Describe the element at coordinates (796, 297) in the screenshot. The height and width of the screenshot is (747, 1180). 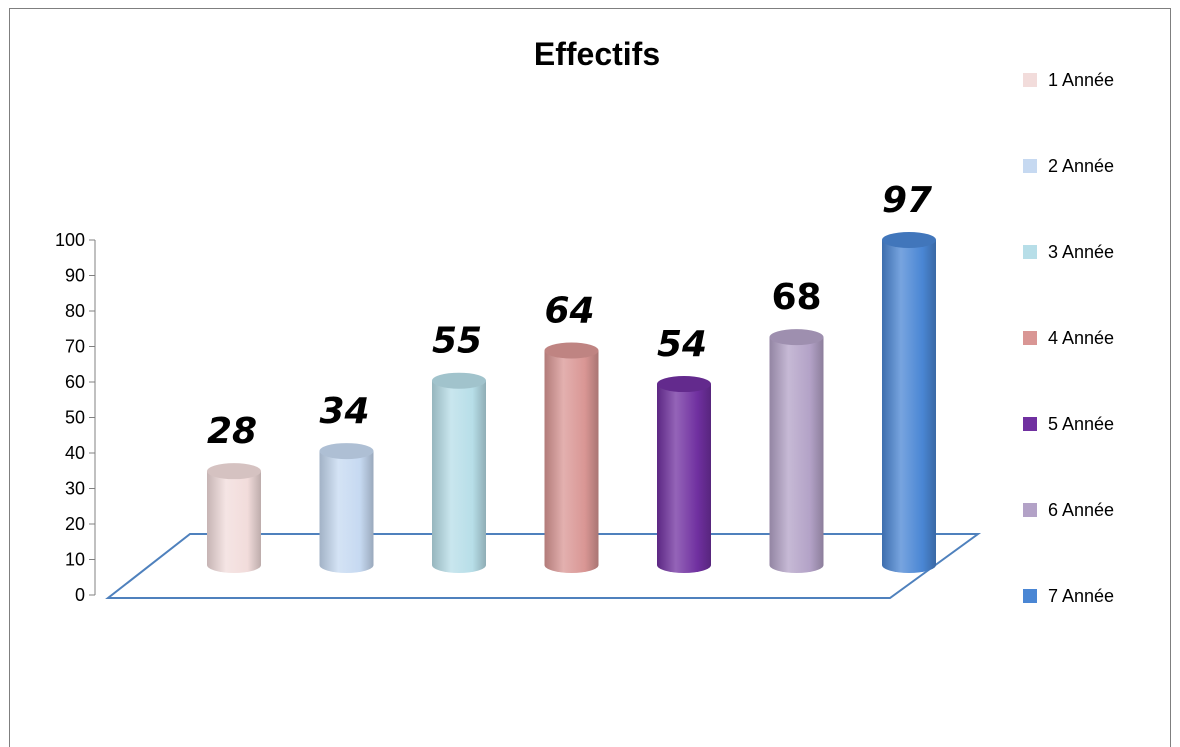
I see `data-label: 68` at that location.